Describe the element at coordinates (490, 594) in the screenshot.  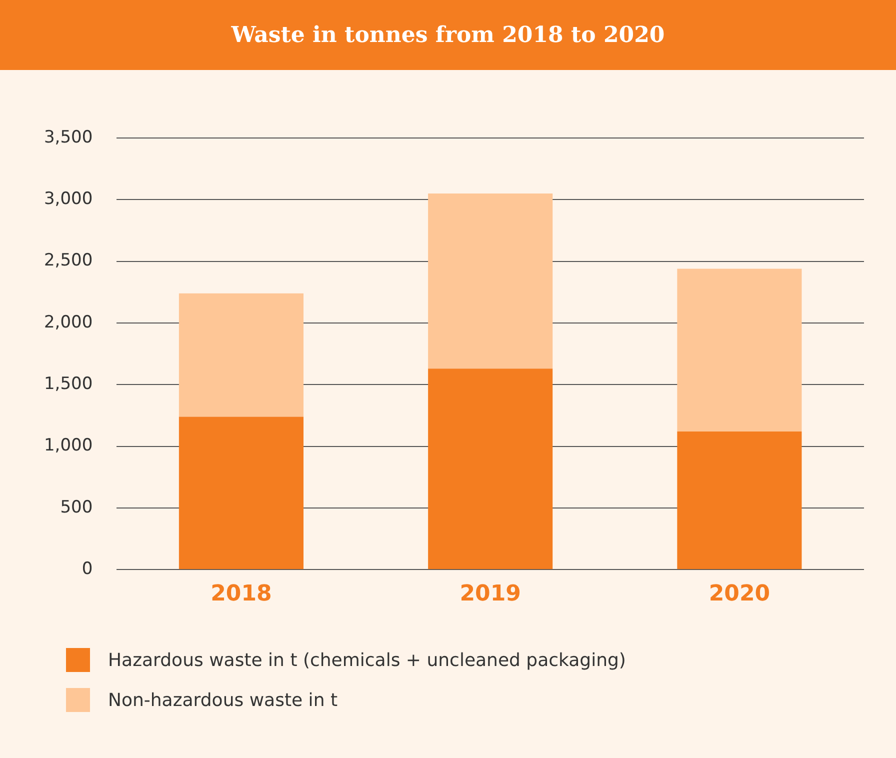
I see `x-tick-label: 2019` at that location.